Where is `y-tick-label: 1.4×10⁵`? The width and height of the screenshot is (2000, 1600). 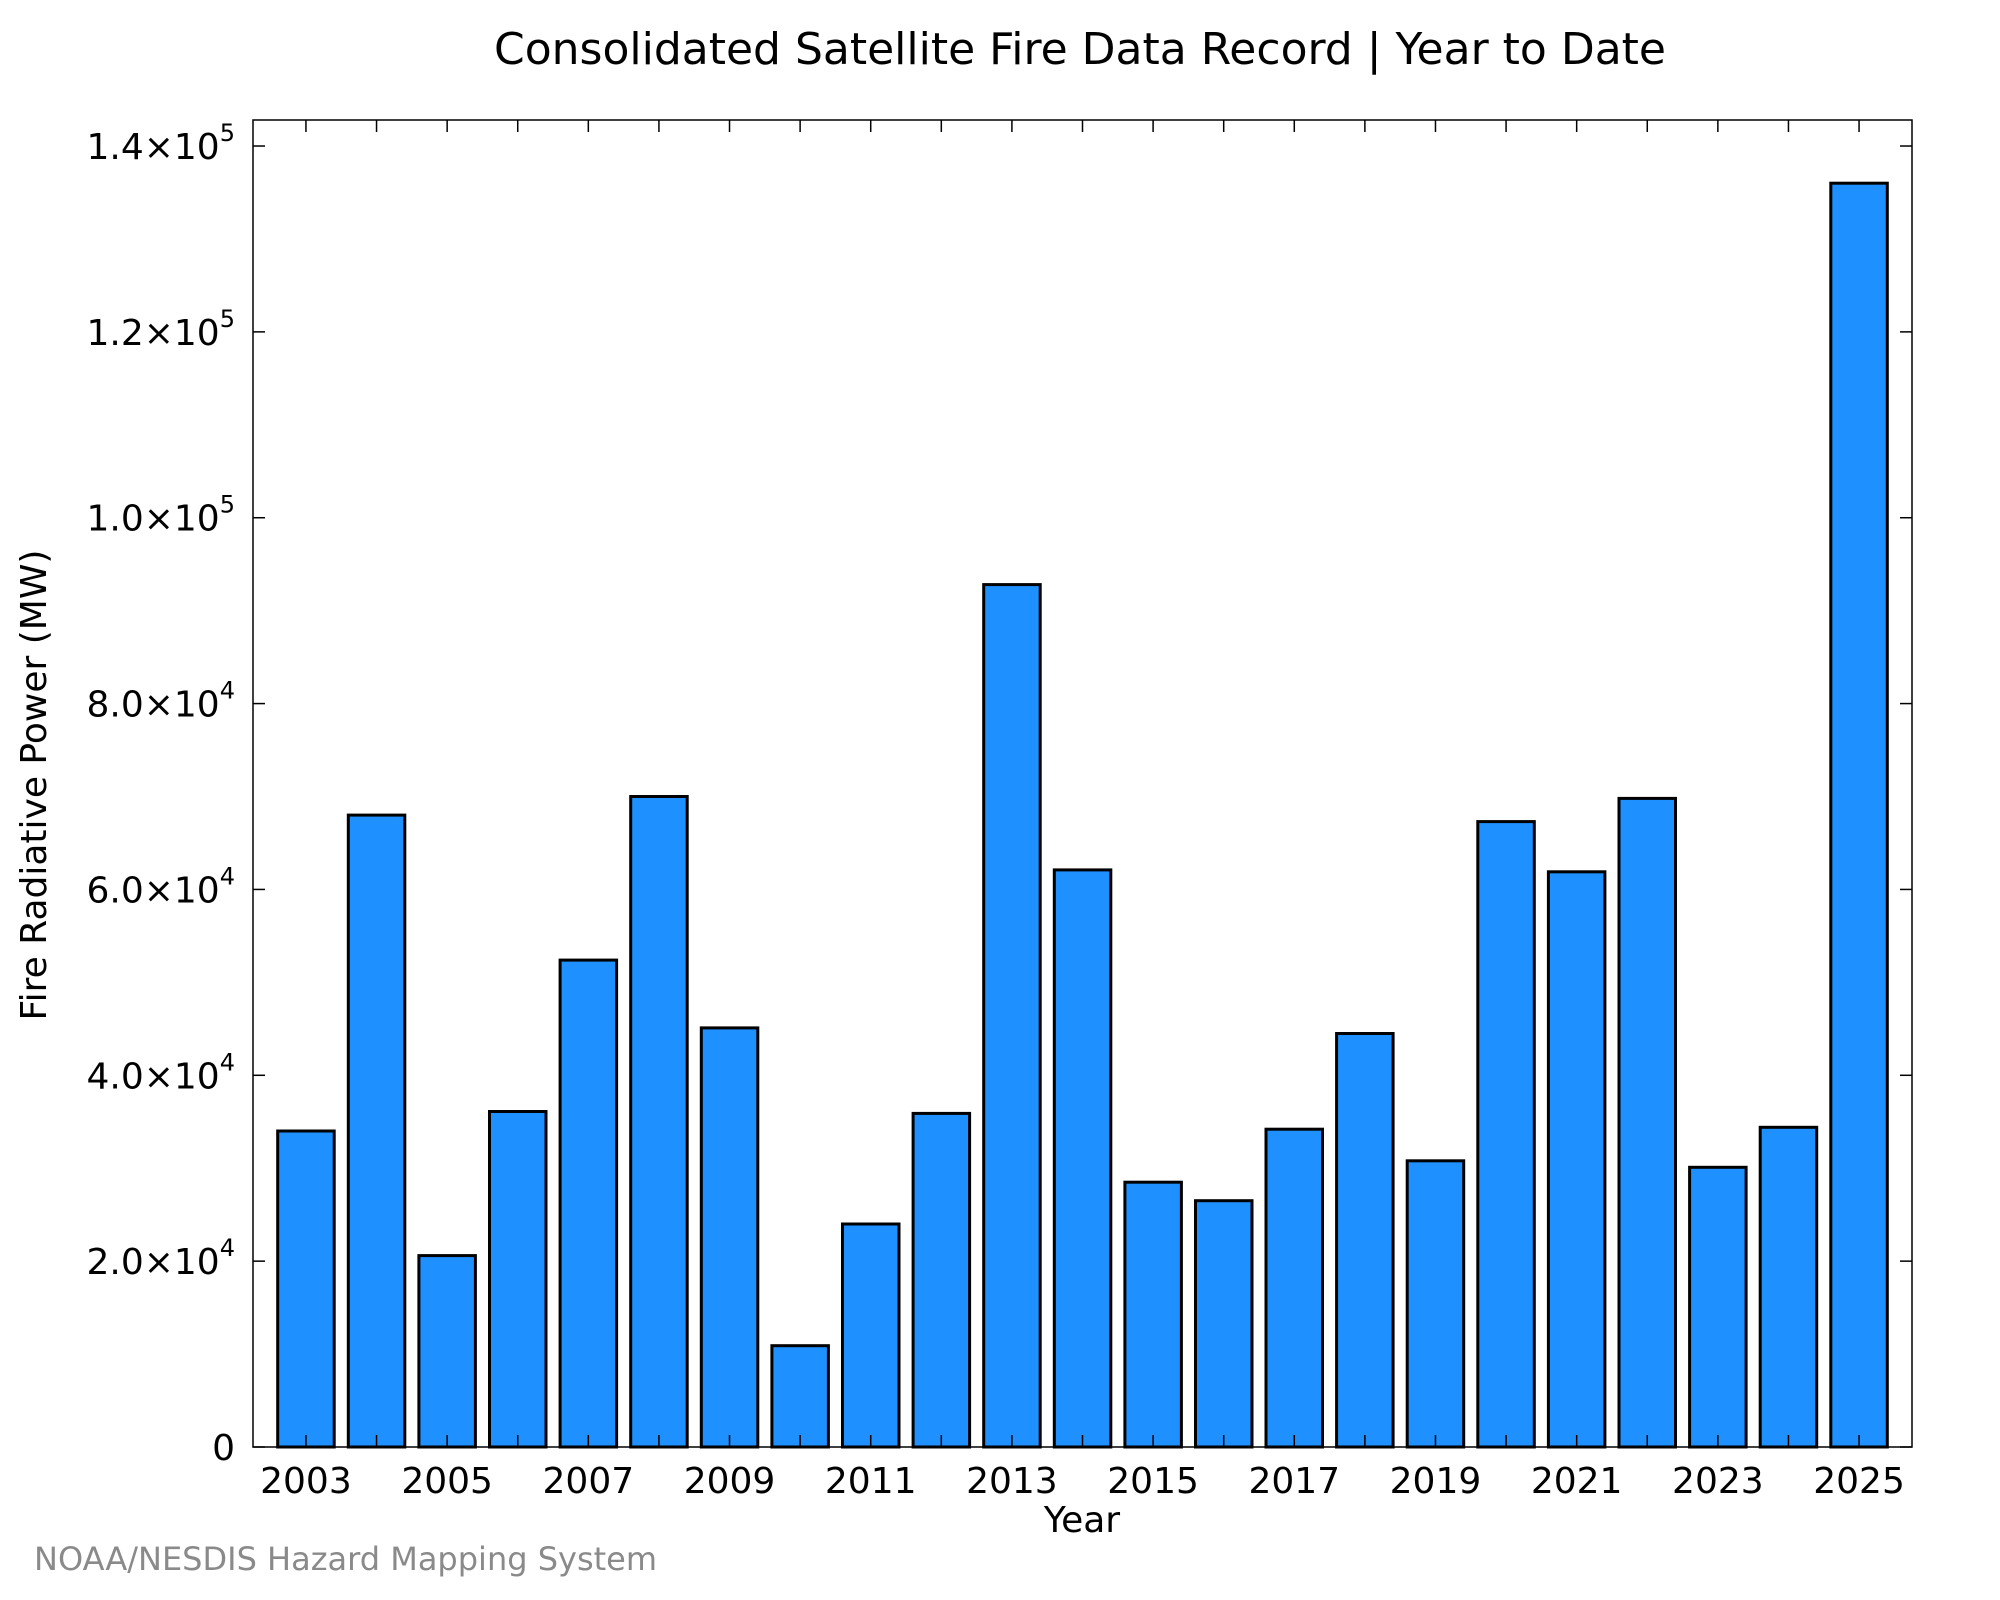 y-tick-label: 1.4×10⁵ is located at coordinates (160, 143).